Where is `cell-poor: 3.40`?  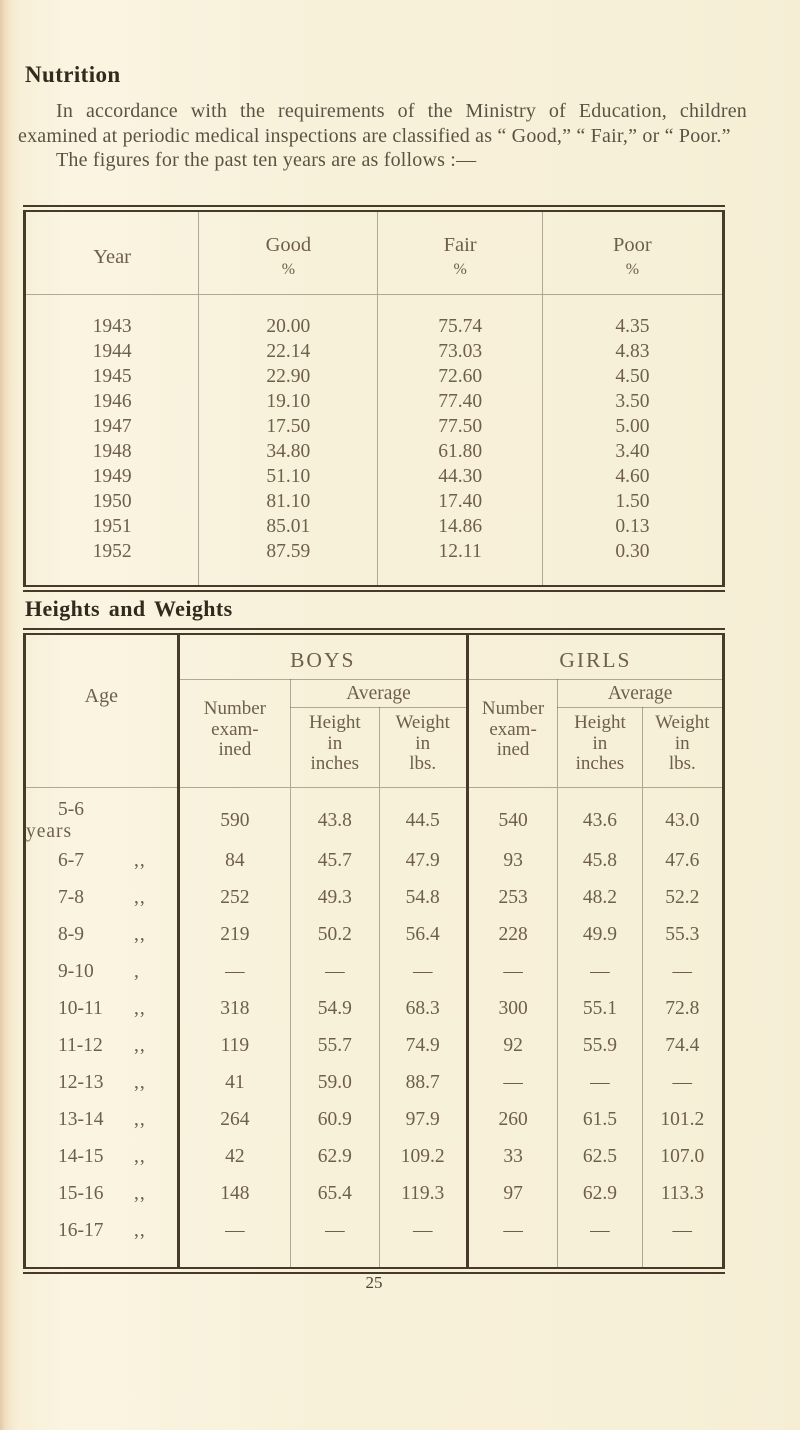 cell-poor: 3.40 is located at coordinates (632, 451).